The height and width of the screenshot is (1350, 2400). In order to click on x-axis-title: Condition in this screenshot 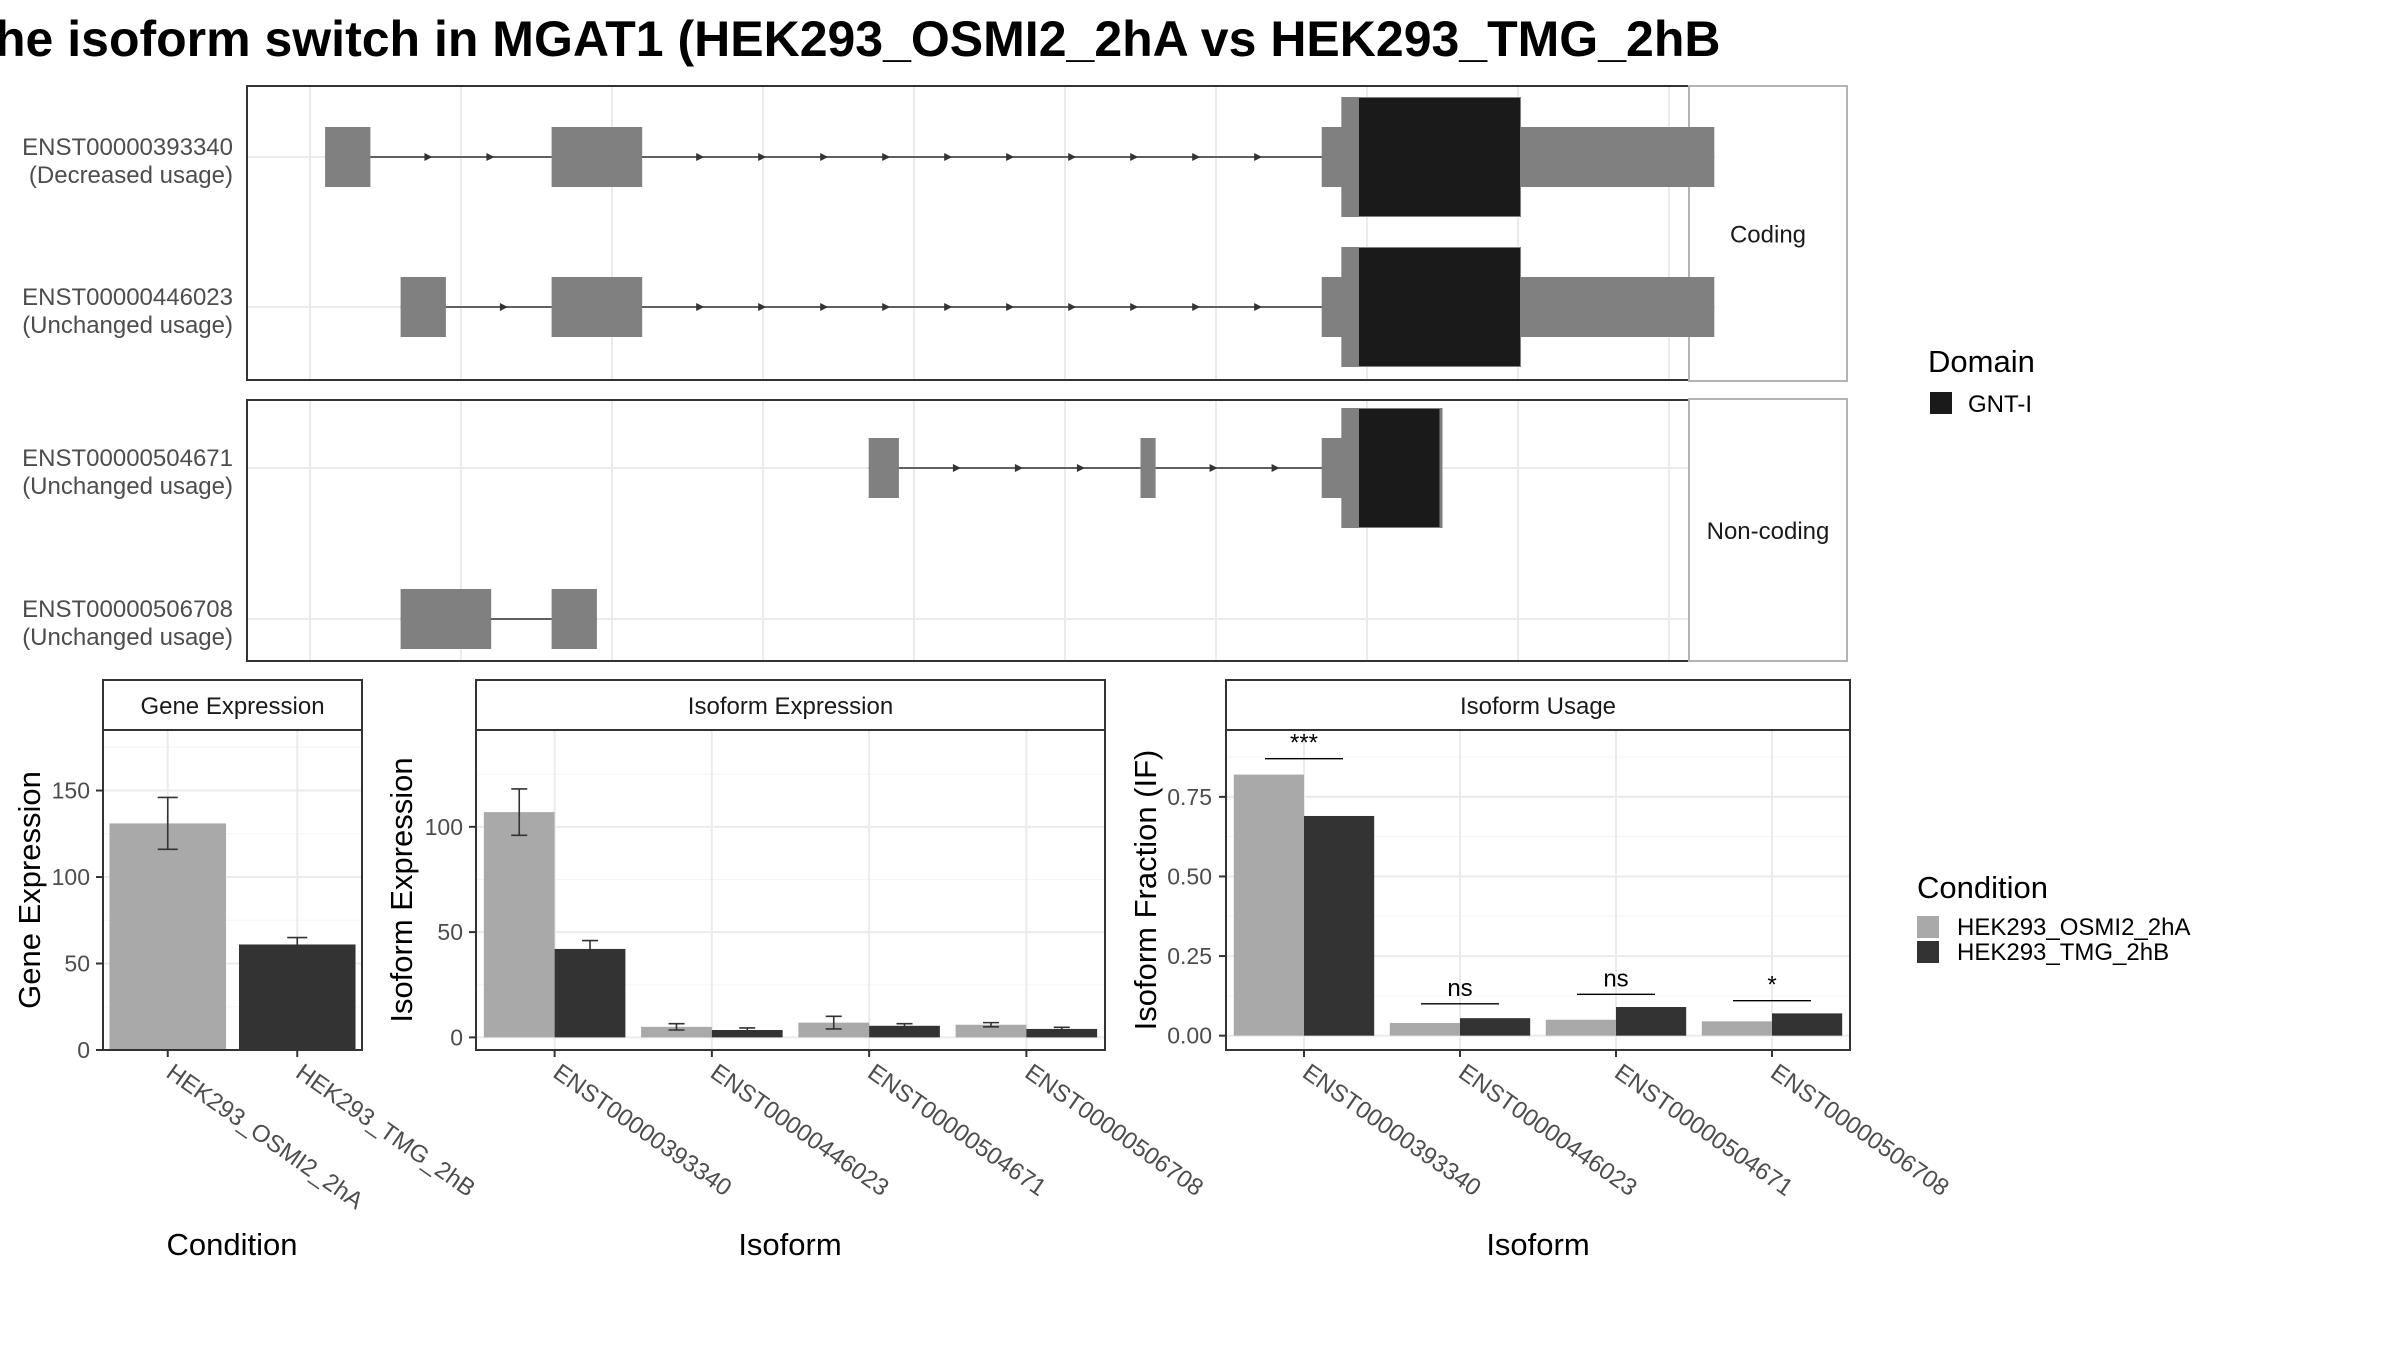, I will do `click(232, 1244)`.